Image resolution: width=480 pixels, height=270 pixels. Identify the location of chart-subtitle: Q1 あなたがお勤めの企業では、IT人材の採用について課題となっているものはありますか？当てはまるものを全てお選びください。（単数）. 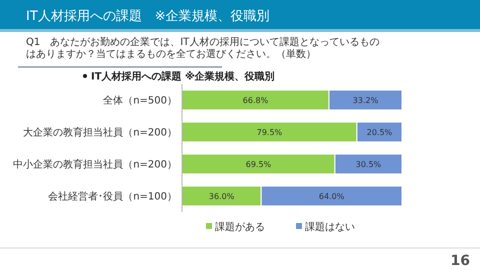
(203, 48).